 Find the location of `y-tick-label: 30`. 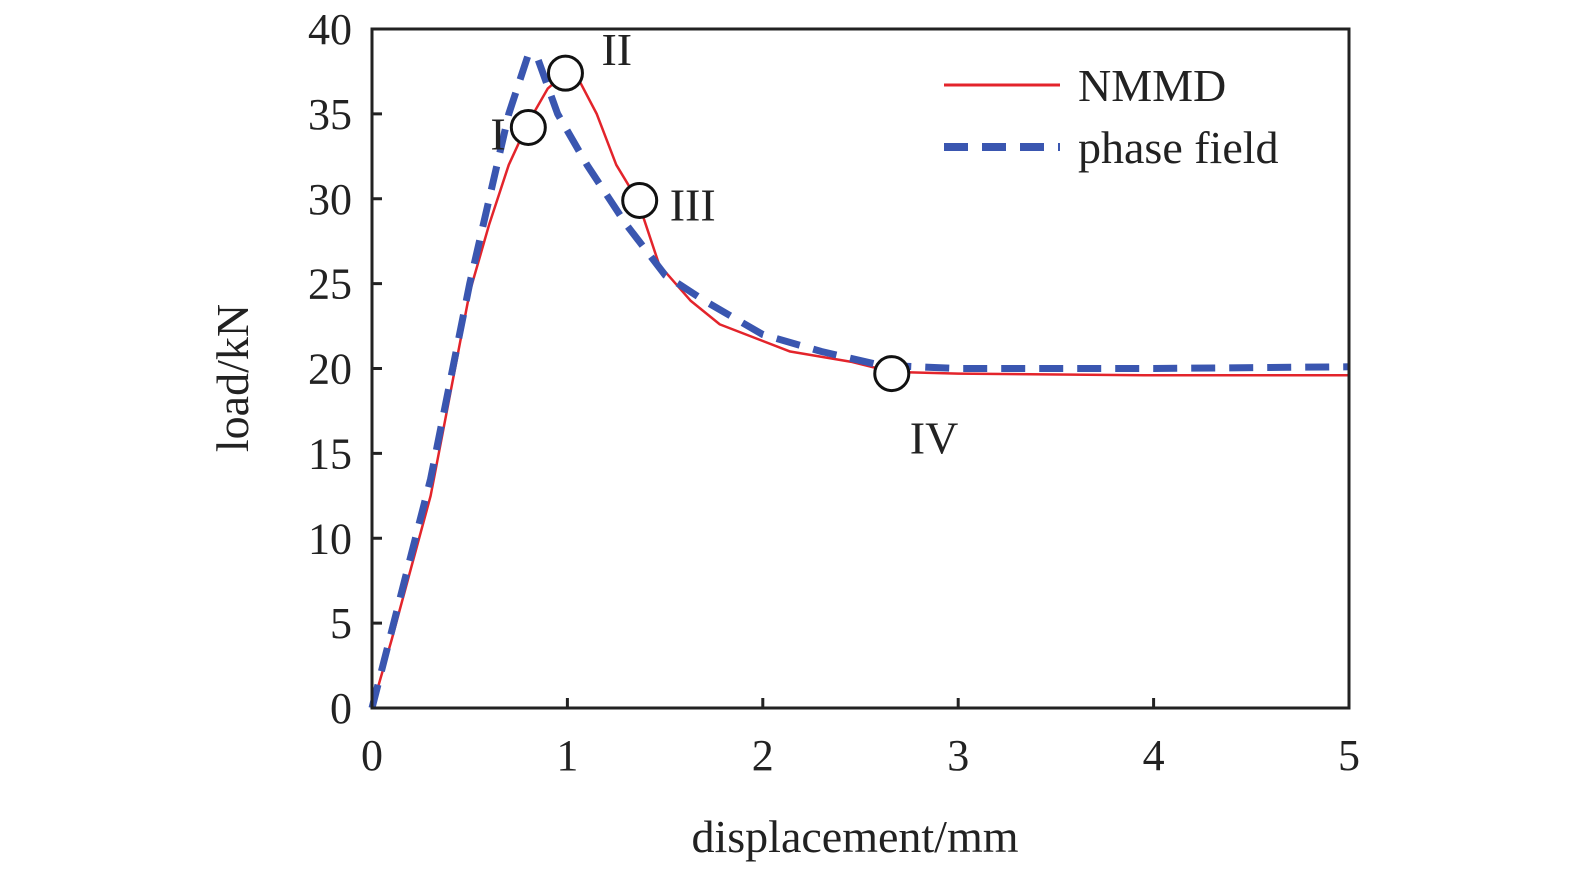

y-tick-label: 30 is located at coordinates (330, 199).